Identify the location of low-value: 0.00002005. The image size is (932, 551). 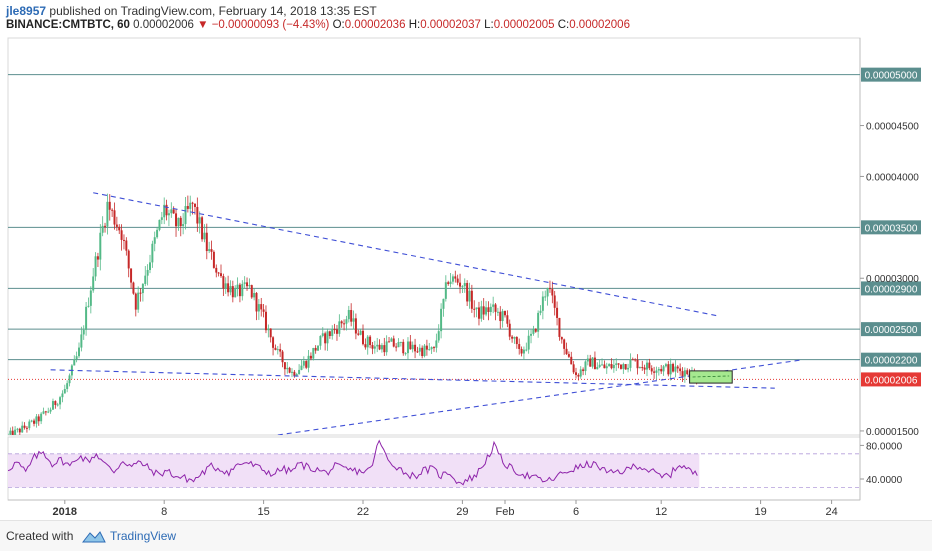
(524, 25).